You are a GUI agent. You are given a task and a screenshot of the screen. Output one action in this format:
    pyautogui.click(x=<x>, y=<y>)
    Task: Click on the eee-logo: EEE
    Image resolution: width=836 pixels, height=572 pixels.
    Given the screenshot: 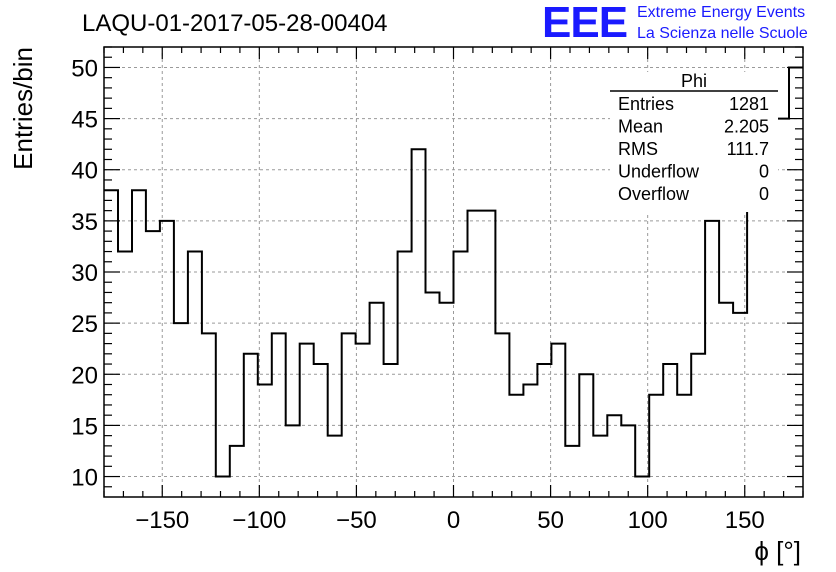 What is the action you would take?
    pyautogui.click(x=585, y=23)
    